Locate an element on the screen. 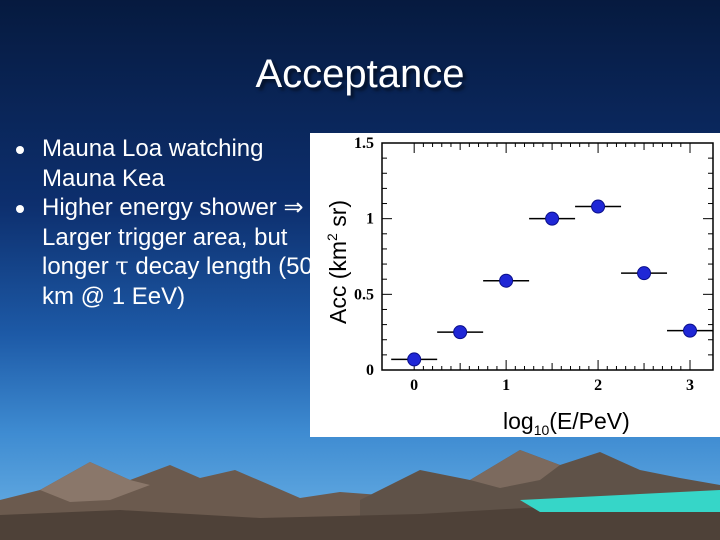 This screenshot has height=540, width=720. y-tick-label: 1 is located at coordinates (370, 219).